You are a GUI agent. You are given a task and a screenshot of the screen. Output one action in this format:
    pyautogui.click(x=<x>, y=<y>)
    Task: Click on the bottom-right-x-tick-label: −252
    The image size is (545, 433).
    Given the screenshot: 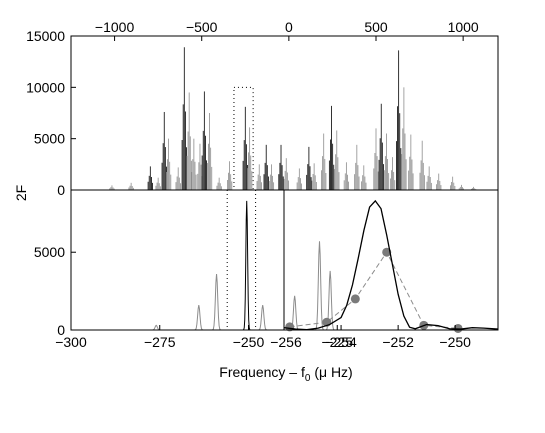 What is the action you would take?
    pyautogui.click(x=398, y=342)
    